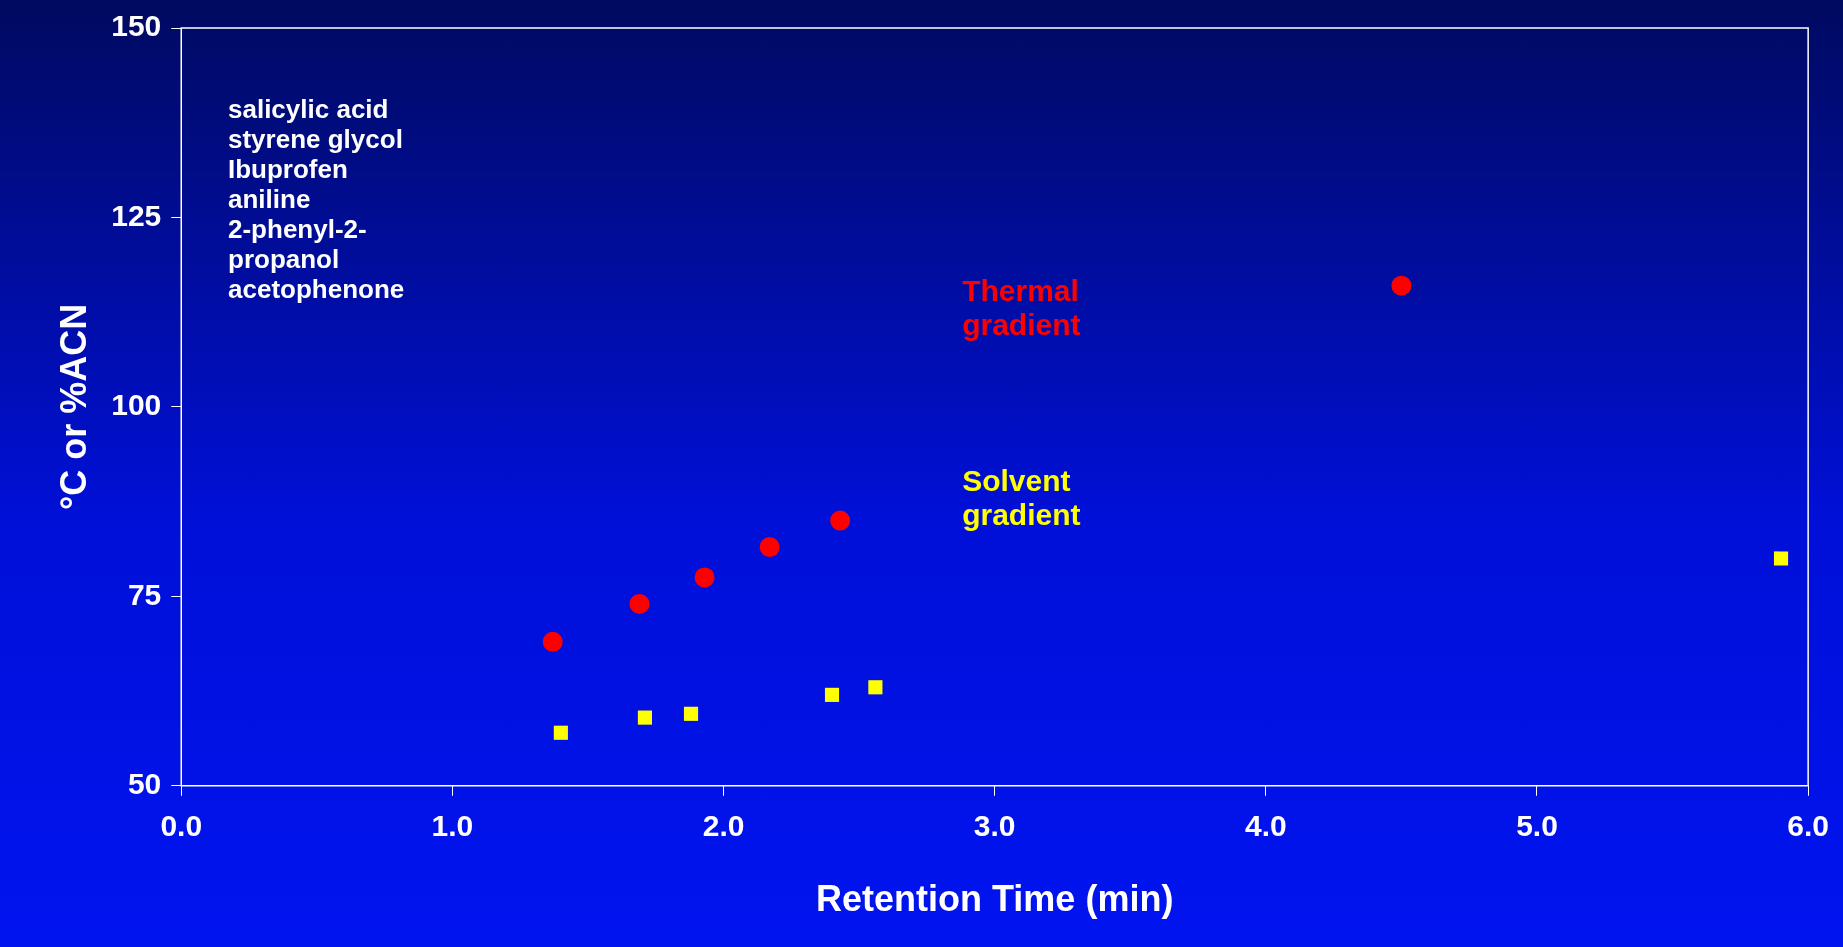 Image resolution: width=1843 pixels, height=947 pixels. I want to click on annotation: Ibuprofen, so click(288, 169).